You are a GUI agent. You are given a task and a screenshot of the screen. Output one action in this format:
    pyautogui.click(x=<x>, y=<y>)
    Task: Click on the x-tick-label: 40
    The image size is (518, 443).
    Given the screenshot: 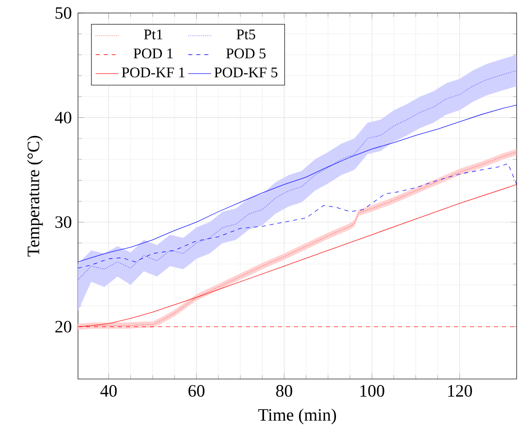 What is the action you would take?
    pyautogui.click(x=108, y=391)
    